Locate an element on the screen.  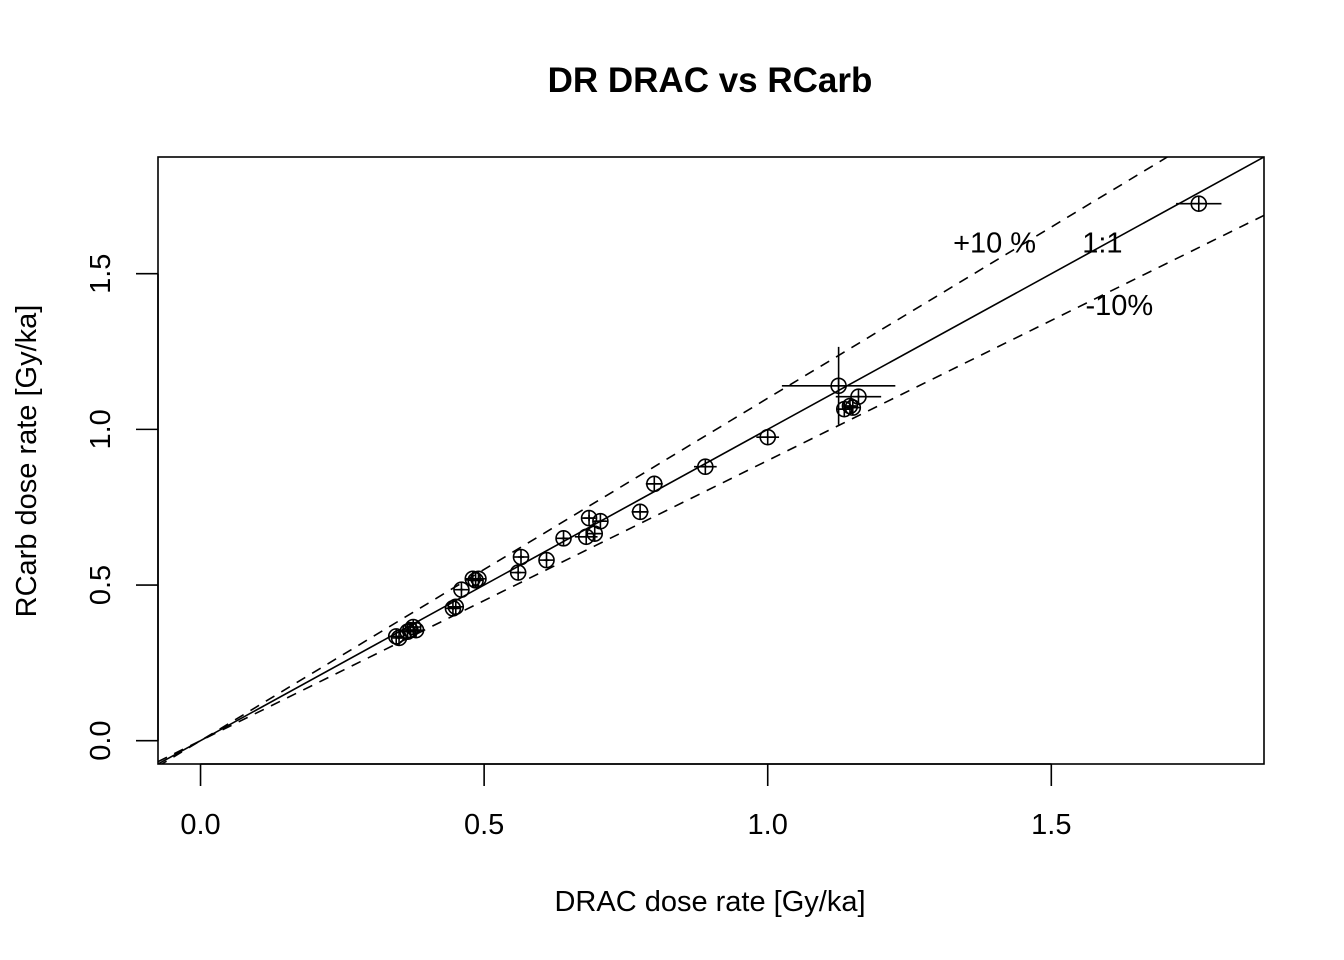
x-tick-label: 0.0 is located at coordinates (200, 825).